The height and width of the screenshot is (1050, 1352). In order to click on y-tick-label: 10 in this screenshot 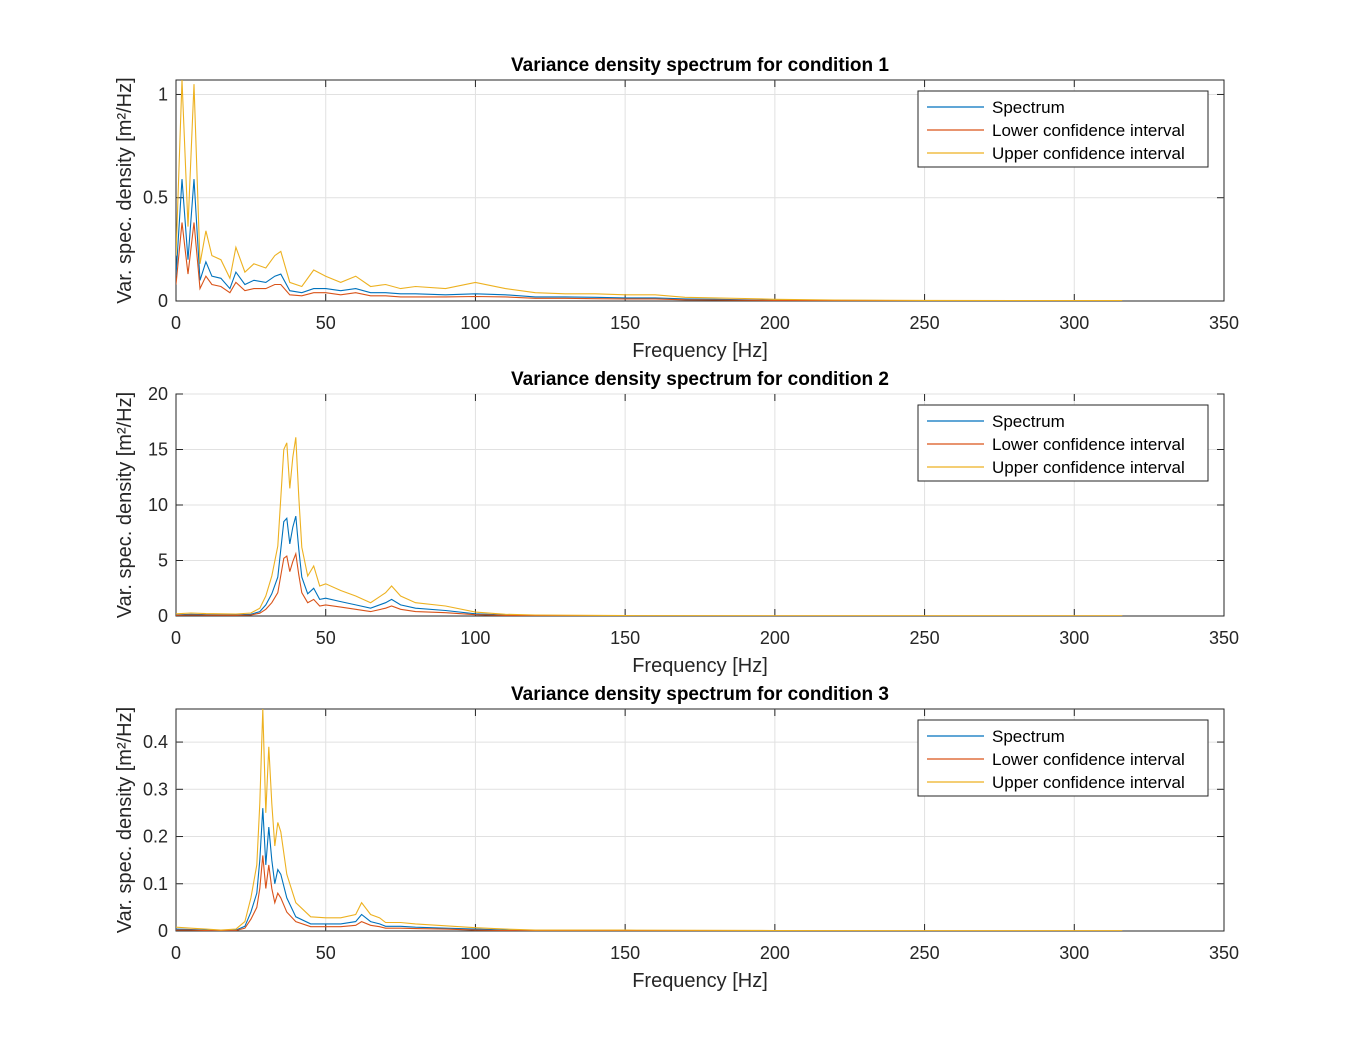, I will do `click(158, 505)`.